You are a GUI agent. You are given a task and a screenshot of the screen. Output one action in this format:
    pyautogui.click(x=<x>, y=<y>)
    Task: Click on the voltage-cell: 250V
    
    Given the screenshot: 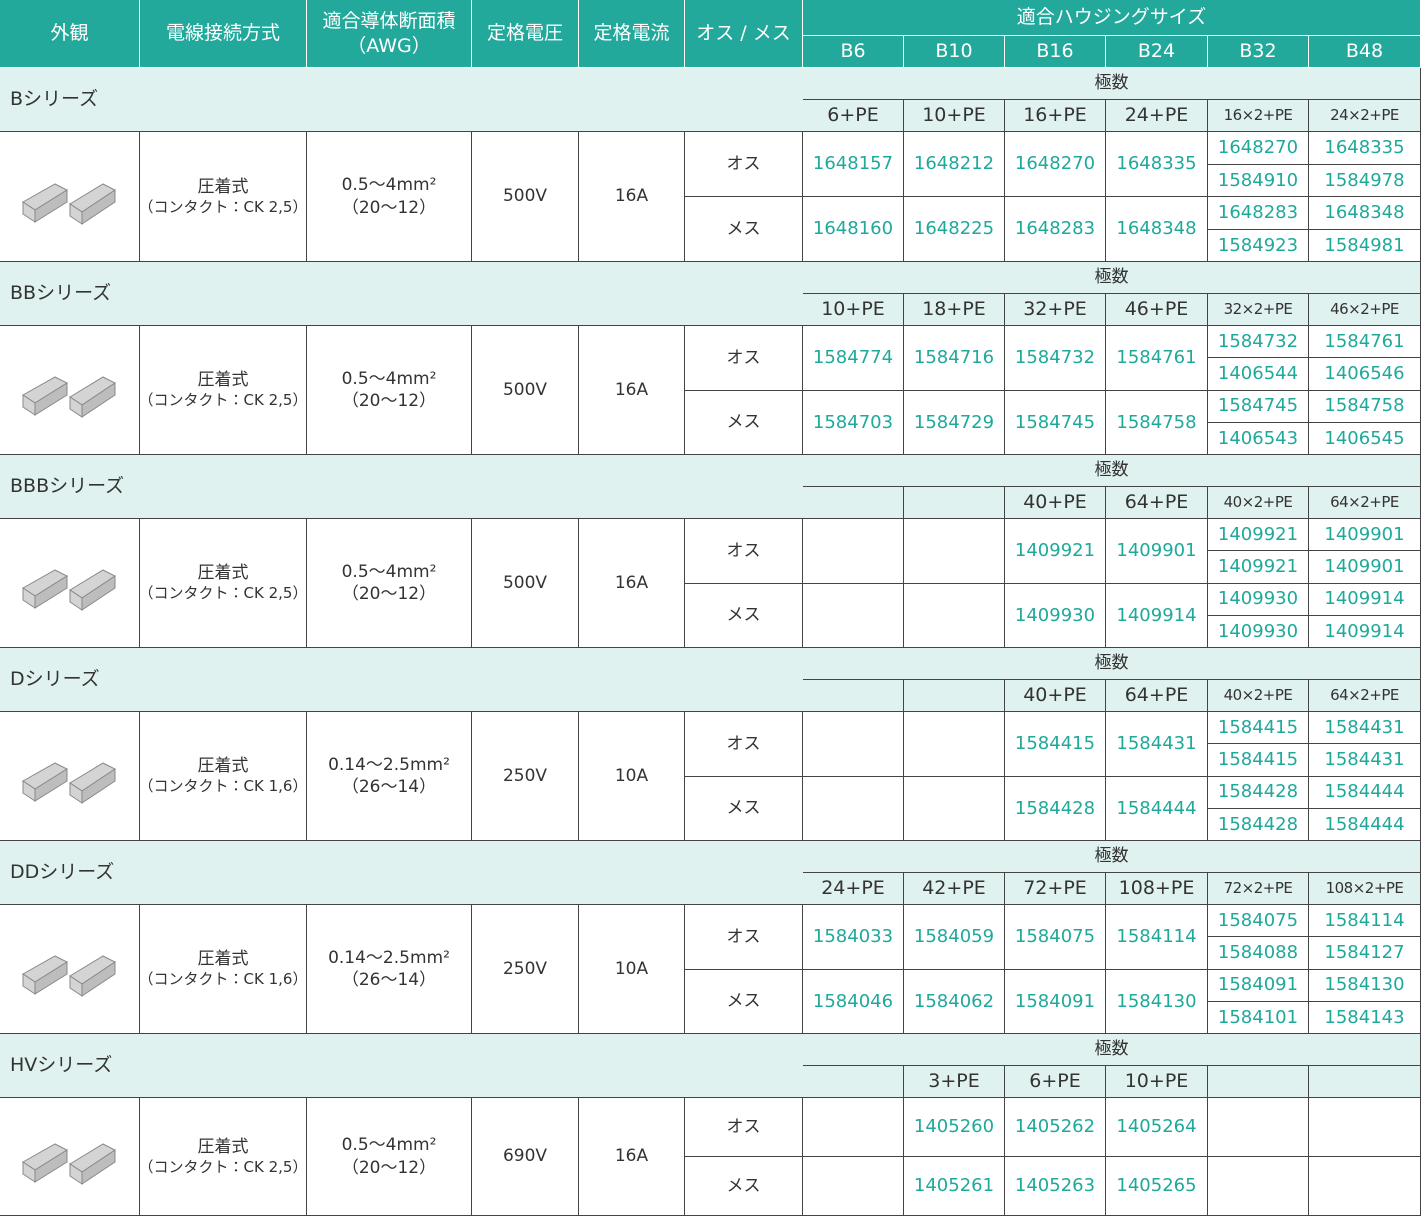 What is the action you would take?
    pyautogui.click(x=525, y=776)
    